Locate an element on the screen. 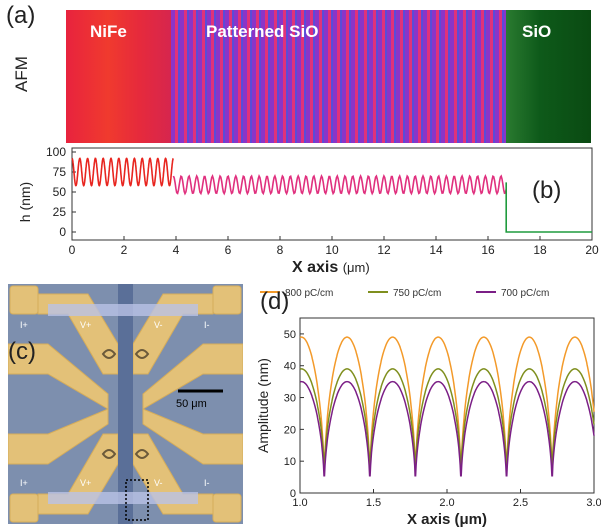 This screenshot has height=529, width=601. contact-label-i-plus-top: I+ is located at coordinates (24, 325).